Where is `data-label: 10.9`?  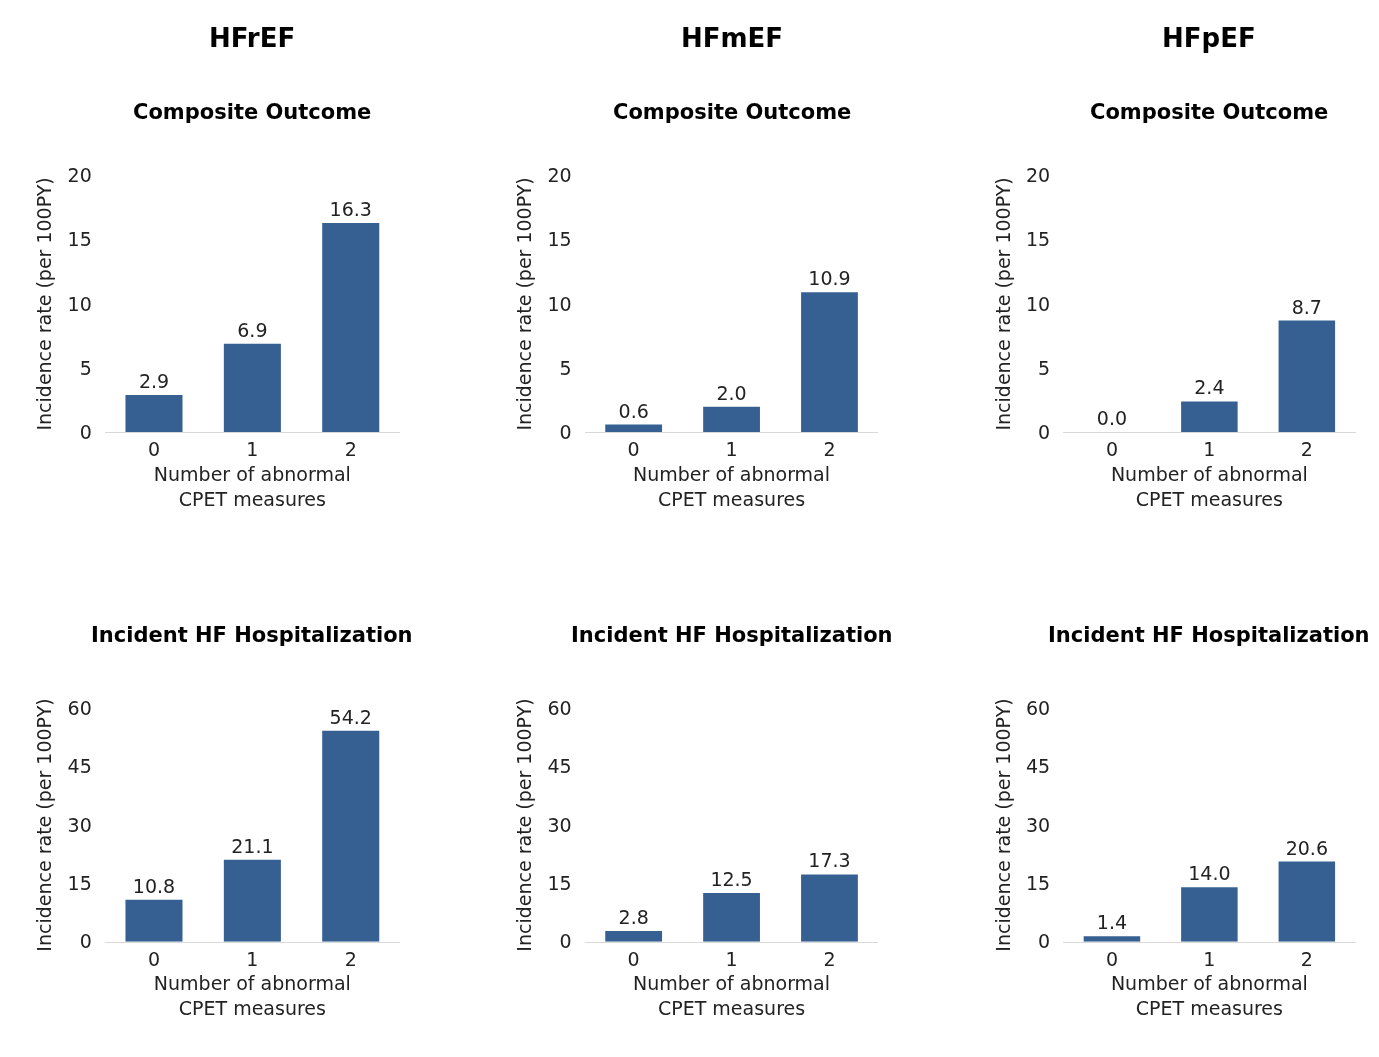
data-label: 10.9 is located at coordinates (829, 278).